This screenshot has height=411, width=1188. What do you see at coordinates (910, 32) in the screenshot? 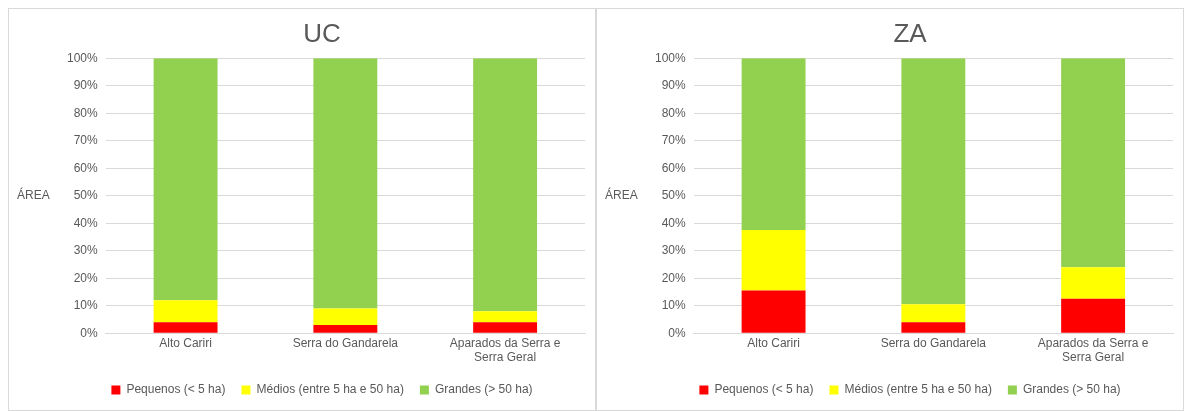
I see `chart-title: ZA` at bounding box center [910, 32].